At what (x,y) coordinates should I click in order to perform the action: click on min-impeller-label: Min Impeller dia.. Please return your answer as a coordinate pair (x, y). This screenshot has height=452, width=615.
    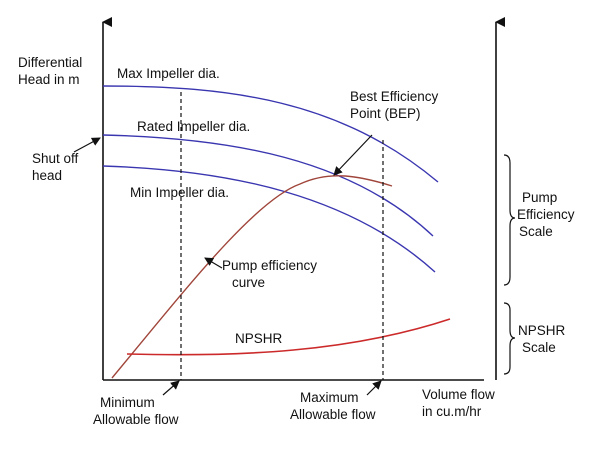
    Looking at the image, I should click on (179, 192).